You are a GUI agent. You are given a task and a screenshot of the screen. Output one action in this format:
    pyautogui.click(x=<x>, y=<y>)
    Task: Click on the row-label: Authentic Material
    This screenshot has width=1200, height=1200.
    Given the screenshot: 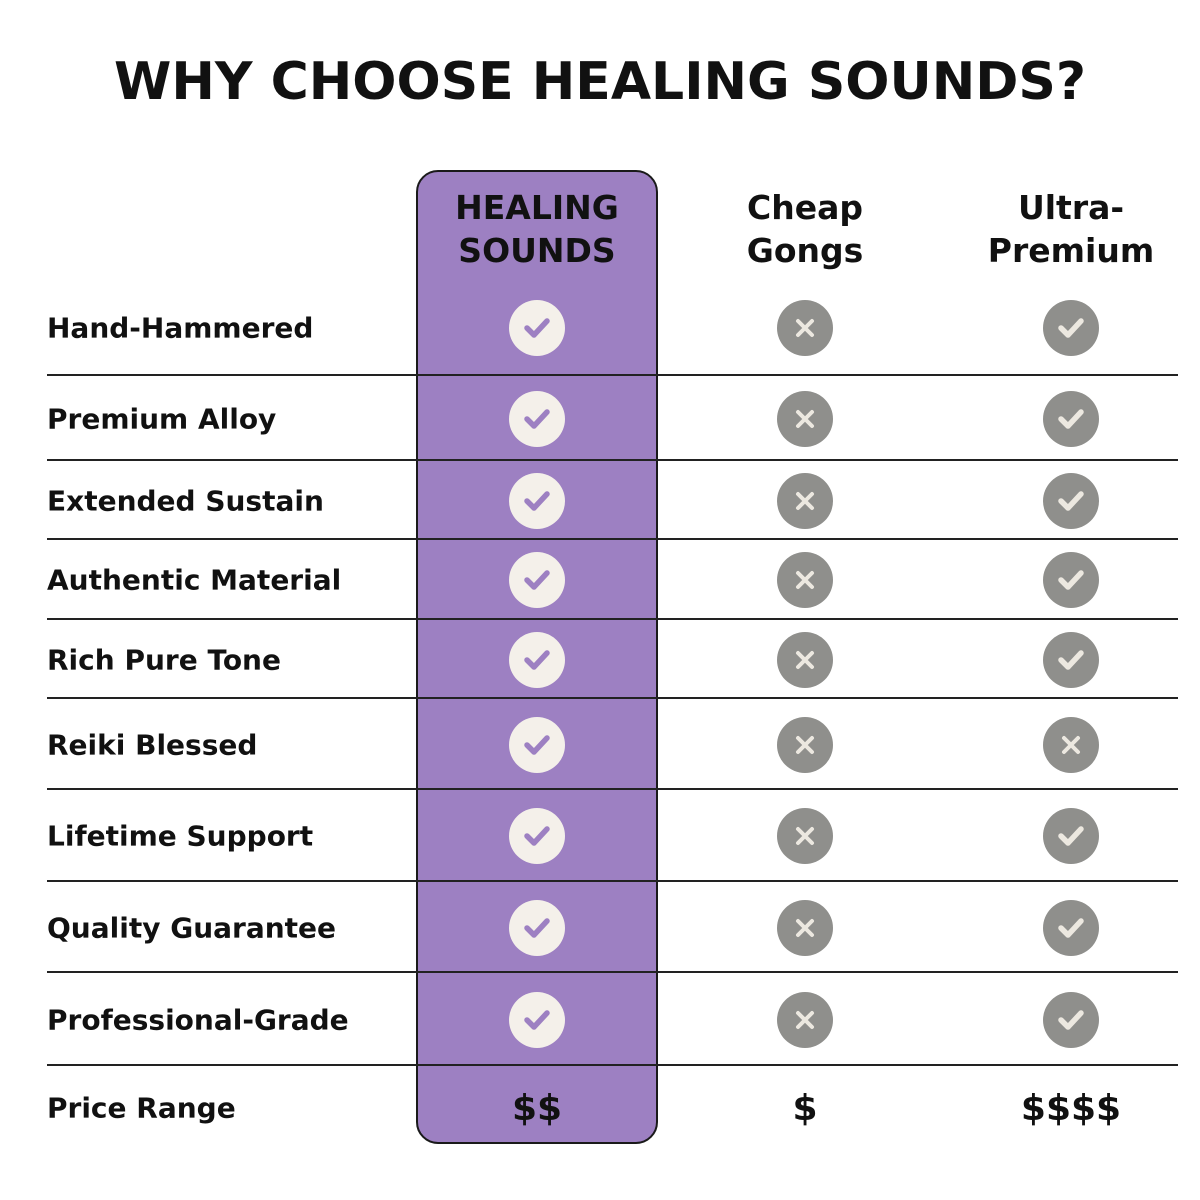 What is the action you would take?
    pyautogui.click(x=194, y=580)
    